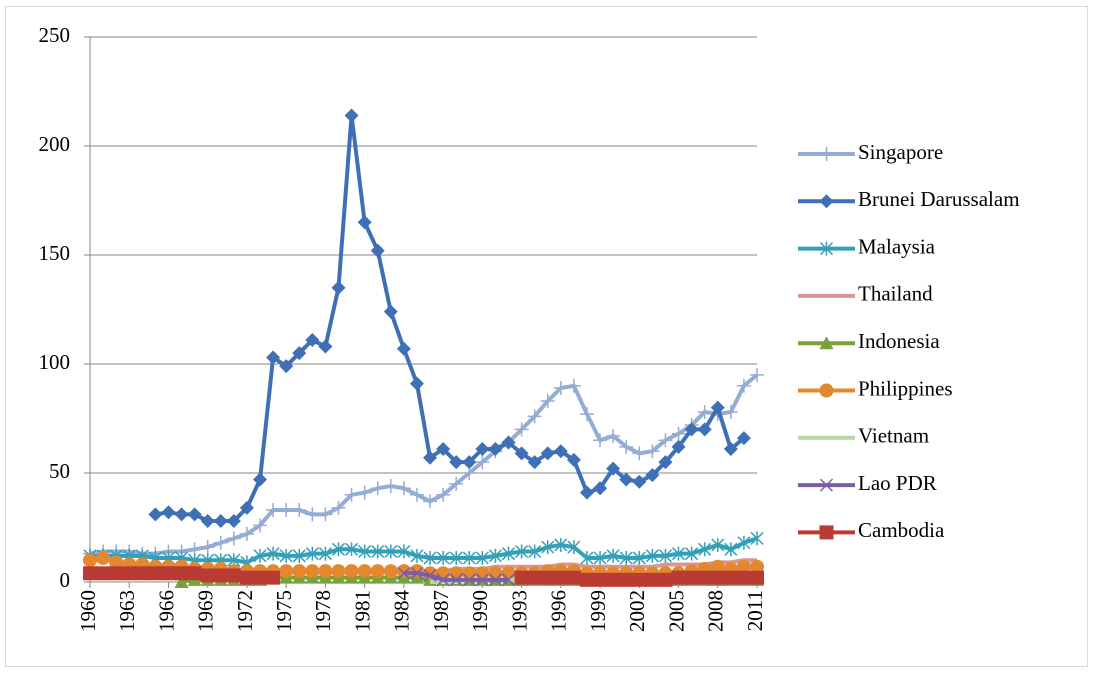 The width and height of the screenshot is (1093, 673). What do you see at coordinates (284, 611) in the screenshot?
I see `x-tick-label: 1975` at bounding box center [284, 611].